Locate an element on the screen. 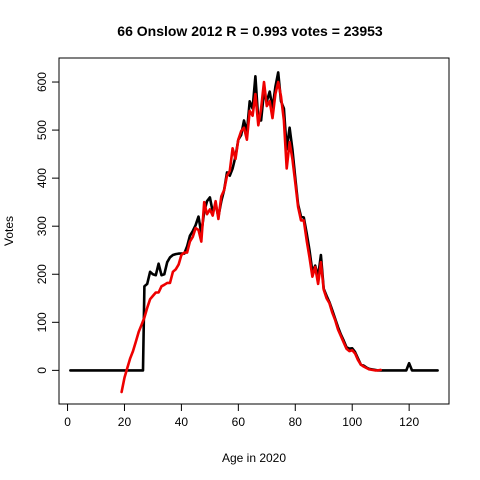  x-tick-label: 40 is located at coordinates (182, 422).